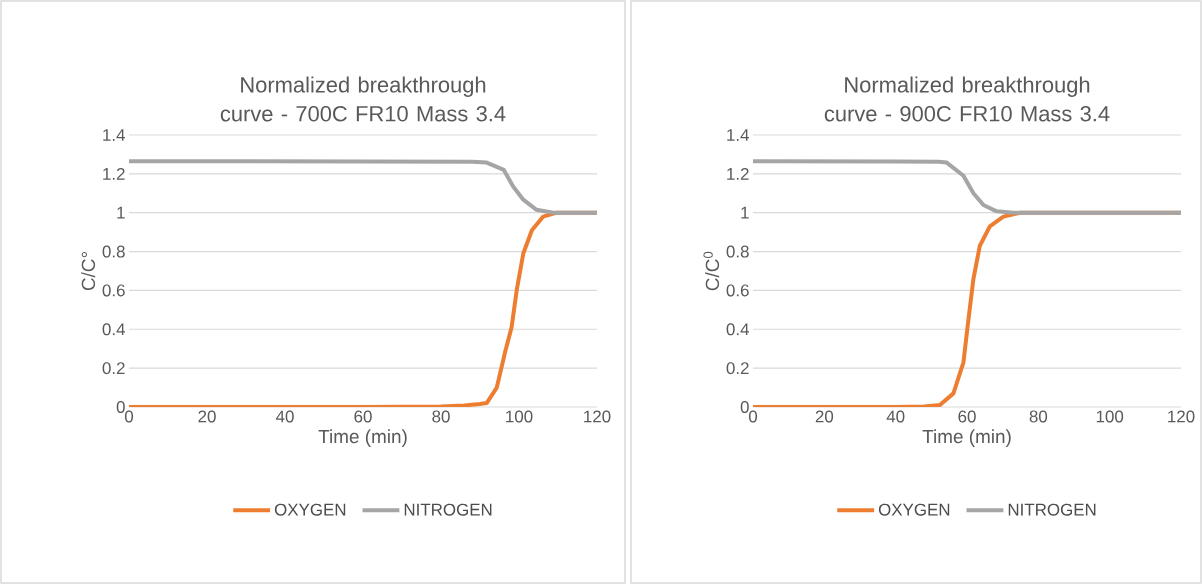  I want to click on y-axis-title: C/C$^{0}$, so click(711, 271).